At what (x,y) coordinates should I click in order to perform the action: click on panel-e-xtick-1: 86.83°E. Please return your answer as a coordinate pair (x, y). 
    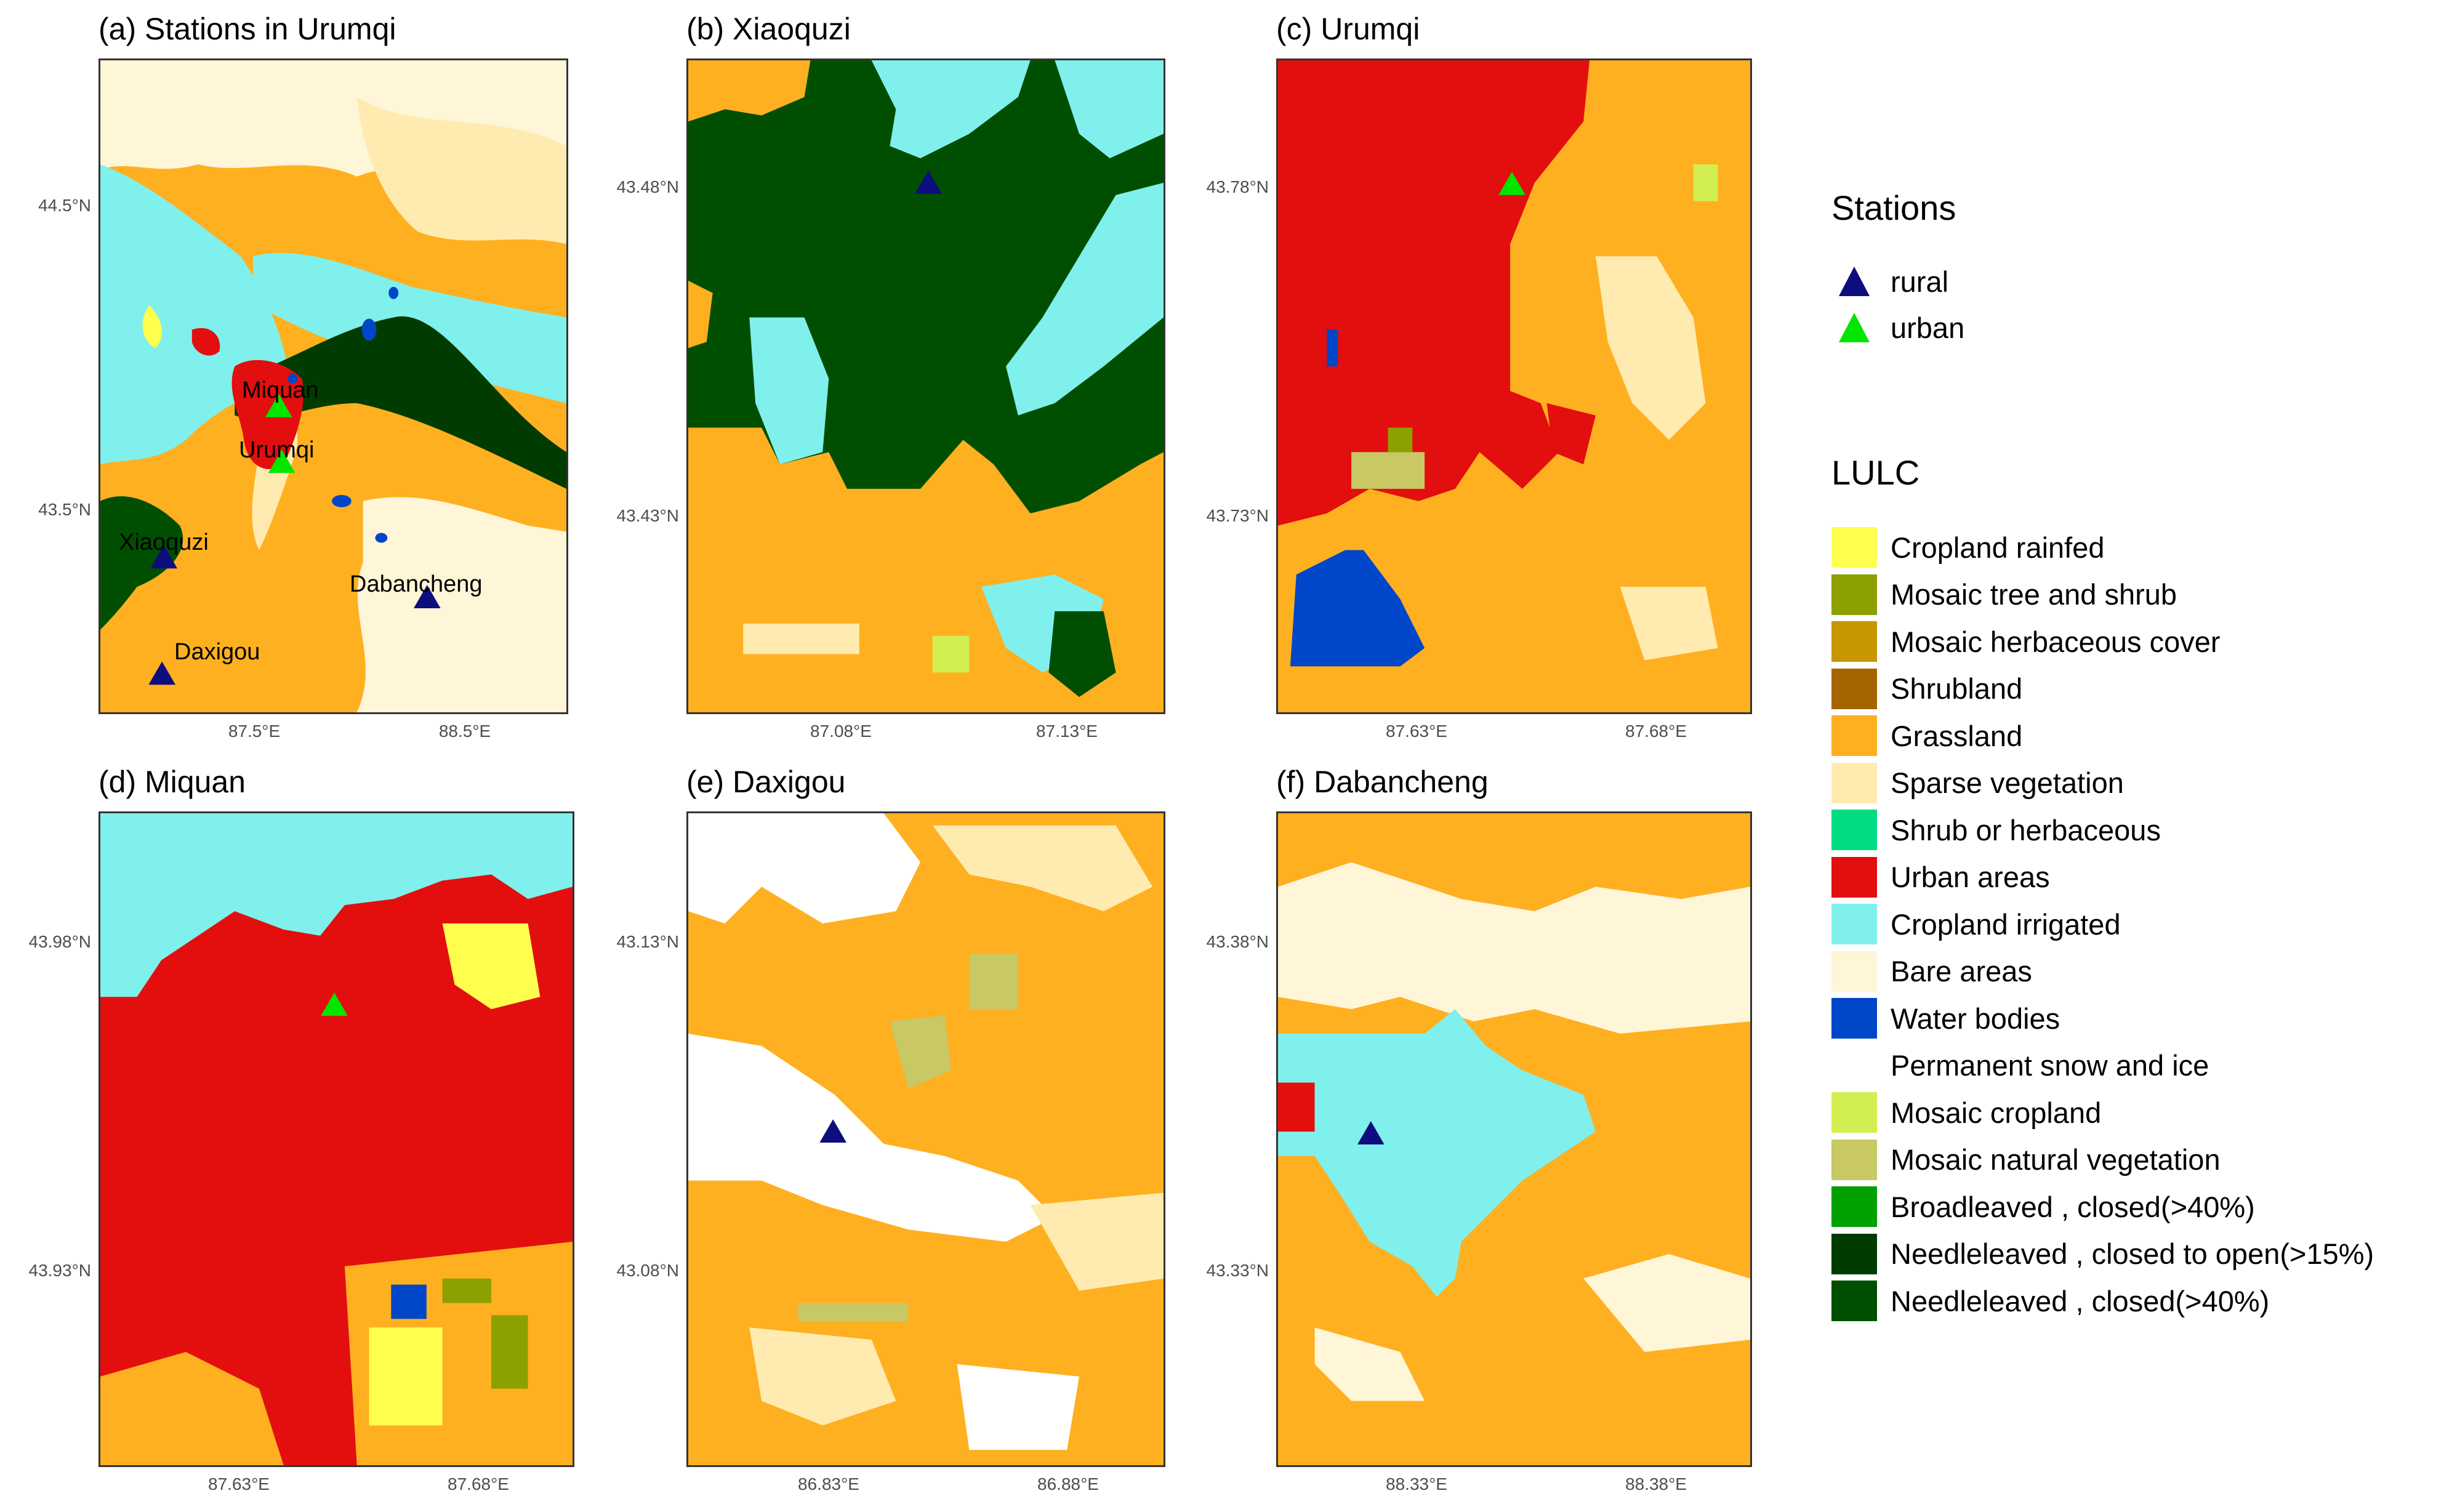
    Looking at the image, I should click on (828, 1484).